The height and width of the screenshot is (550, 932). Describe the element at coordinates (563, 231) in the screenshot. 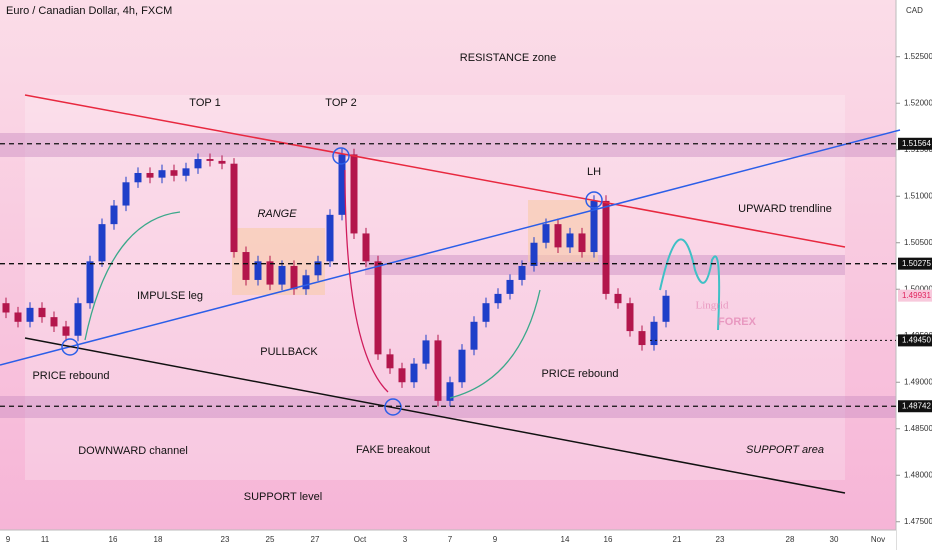

I see `lh-box` at that location.